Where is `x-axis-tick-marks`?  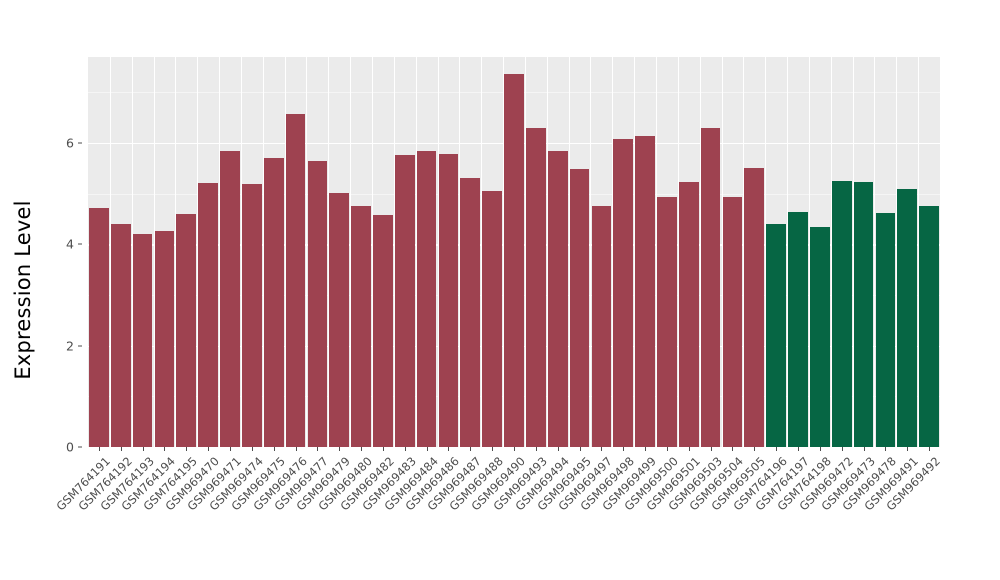 x-axis-tick-marks is located at coordinates (514, 449).